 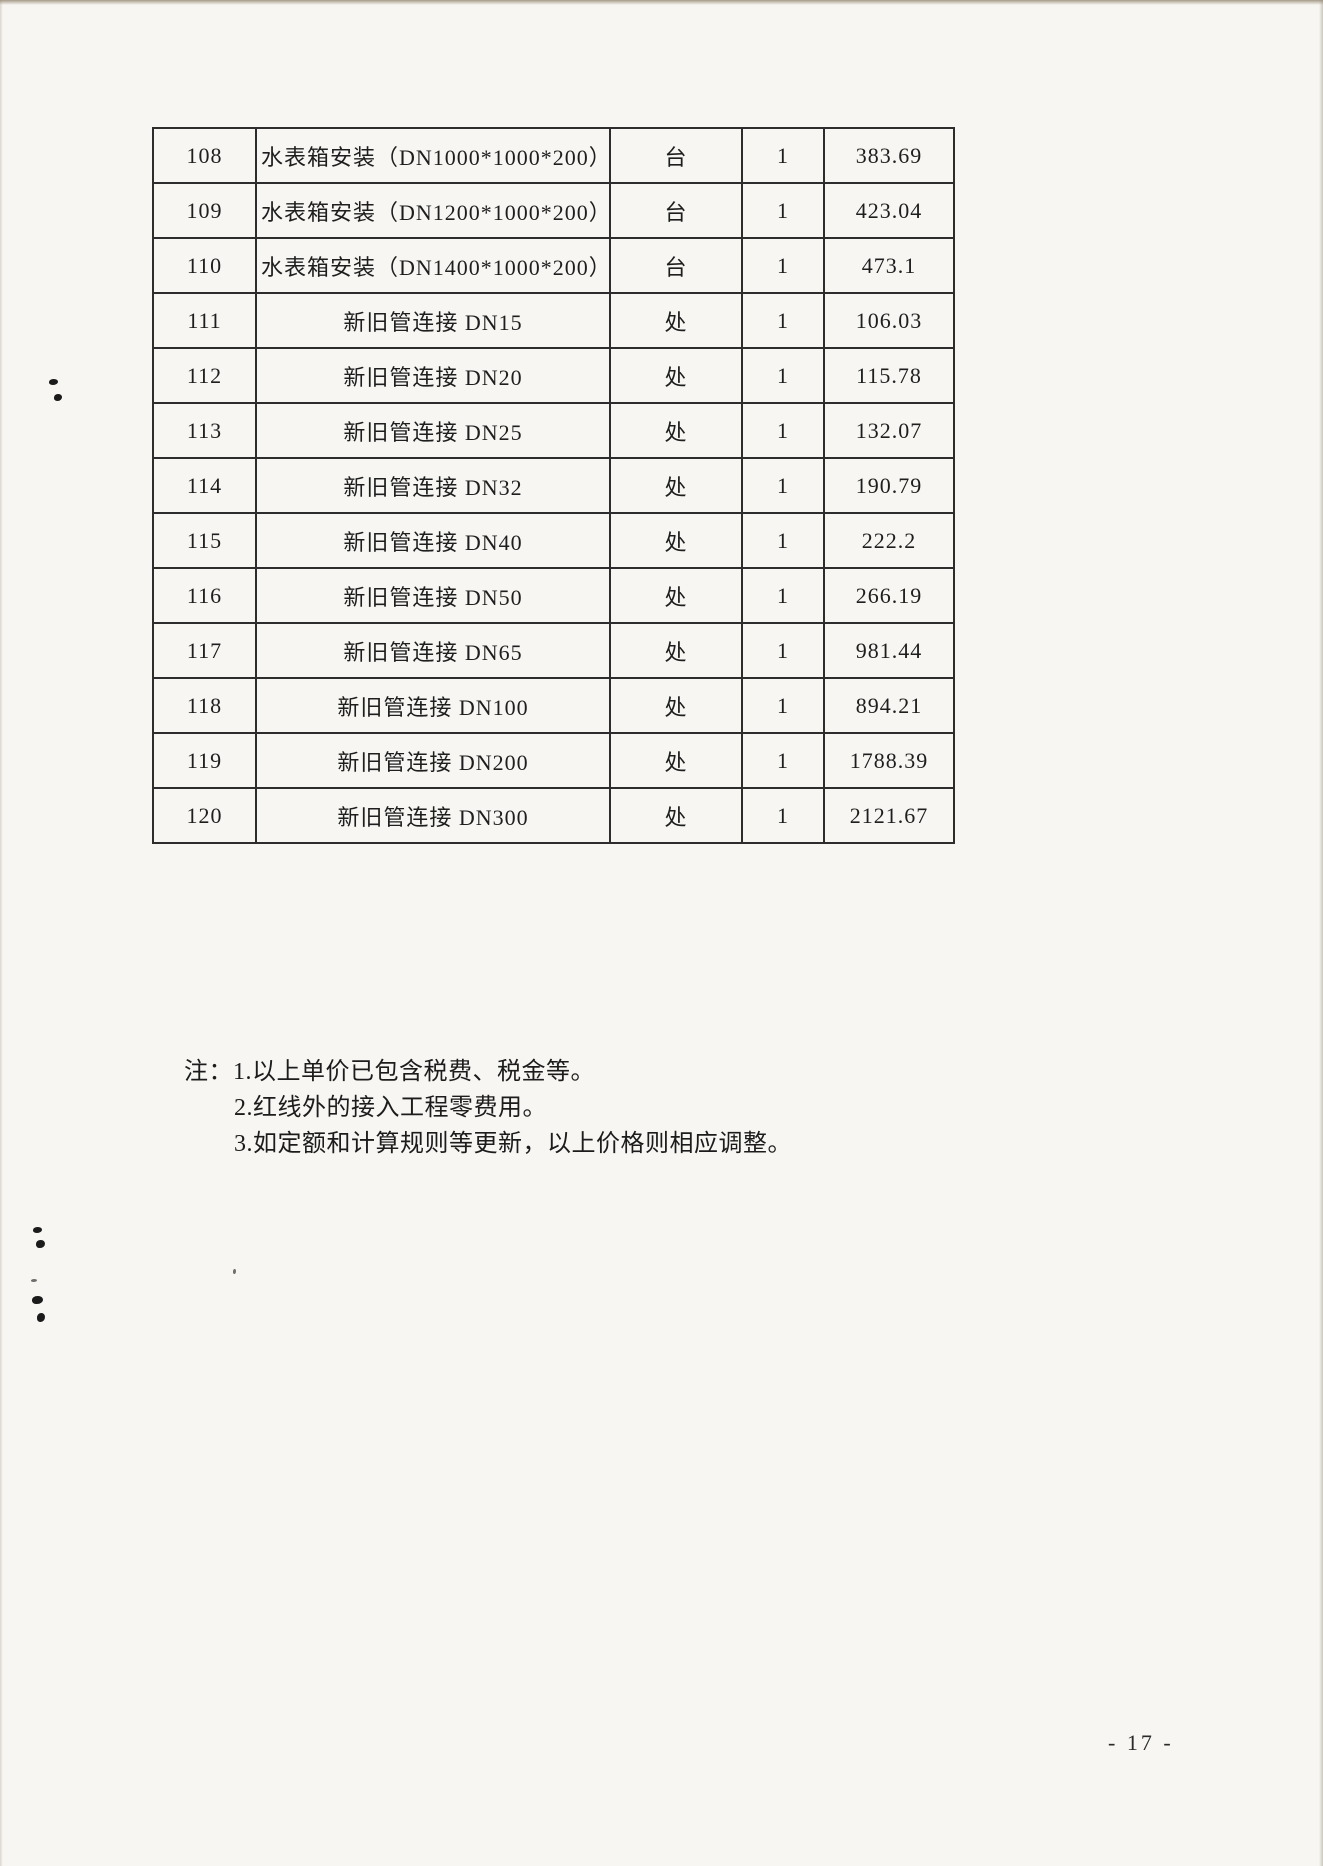 What do you see at coordinates (433, 760) in the screenshot?
I see `item-description-cell: 新旧管连接 DN200` at bounding box center [433, 760].